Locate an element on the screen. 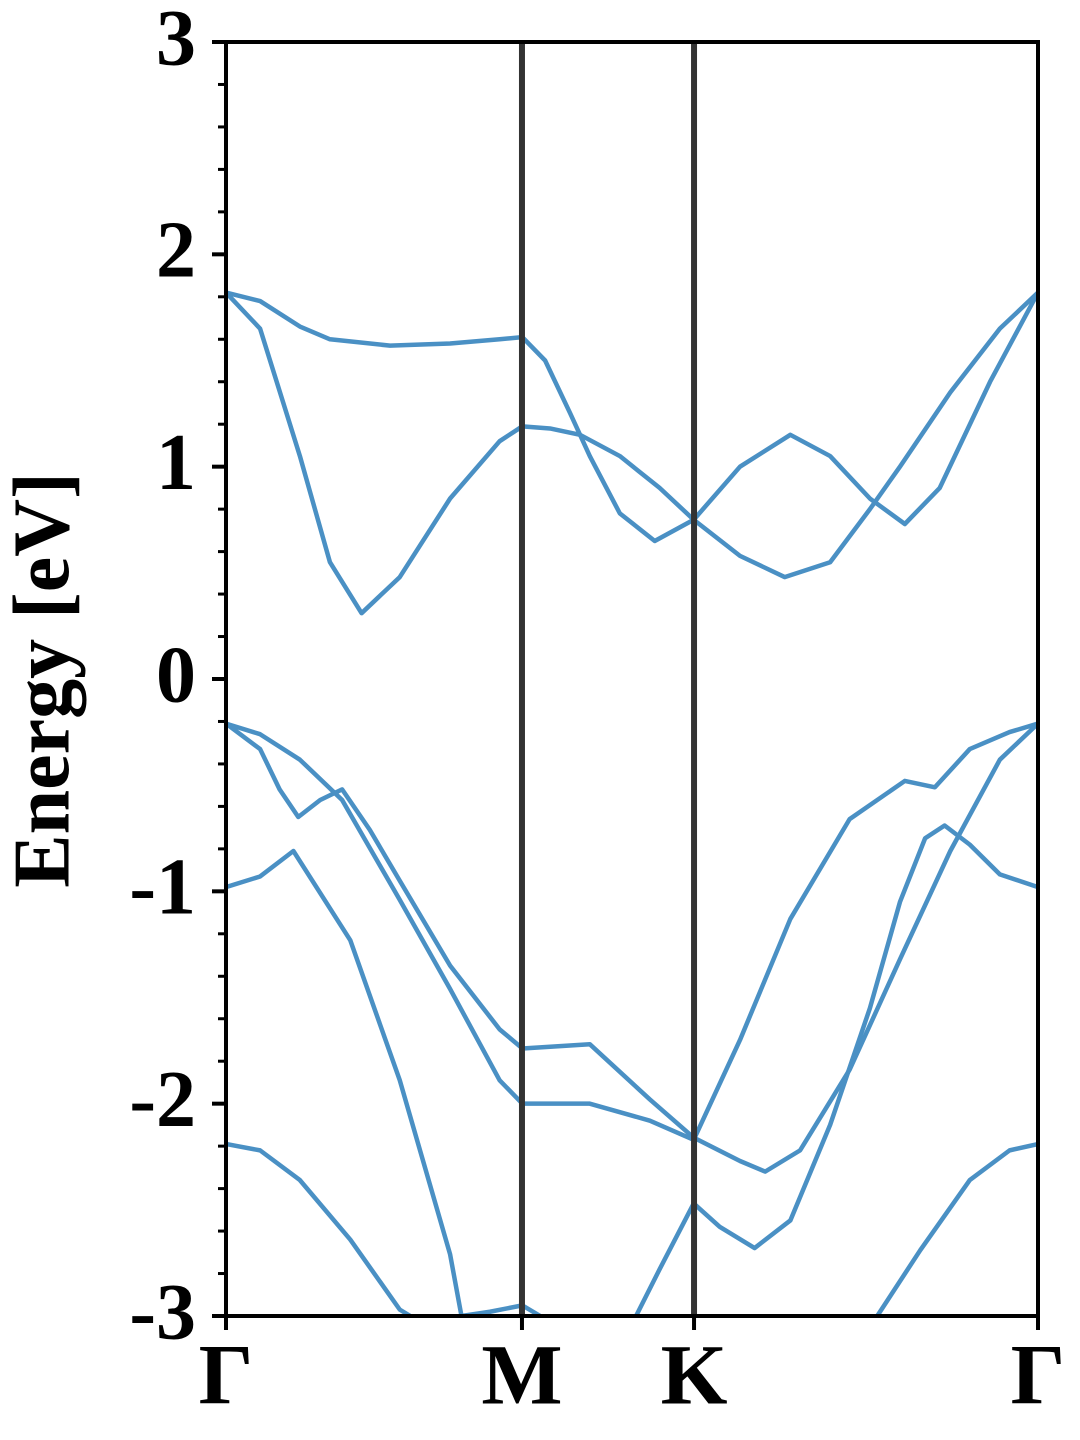 This screenshot has height=1440, width=1080. y-axis-label: Energy [eV] is located at coordinates (43, 679).